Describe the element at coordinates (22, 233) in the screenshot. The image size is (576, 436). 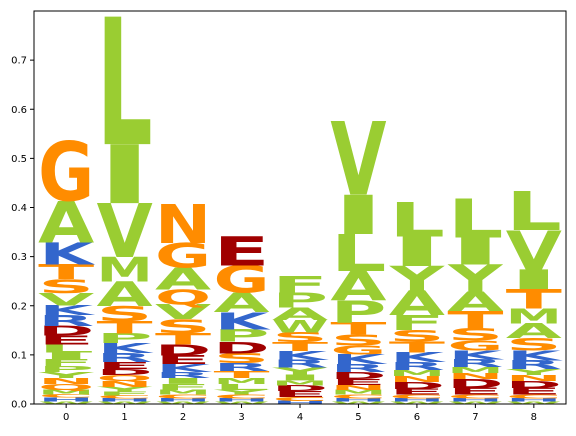
I see `y-axis: 0.0 0.1 0.2 0.3 0.4 0.5 0.6 0.7` at that location.